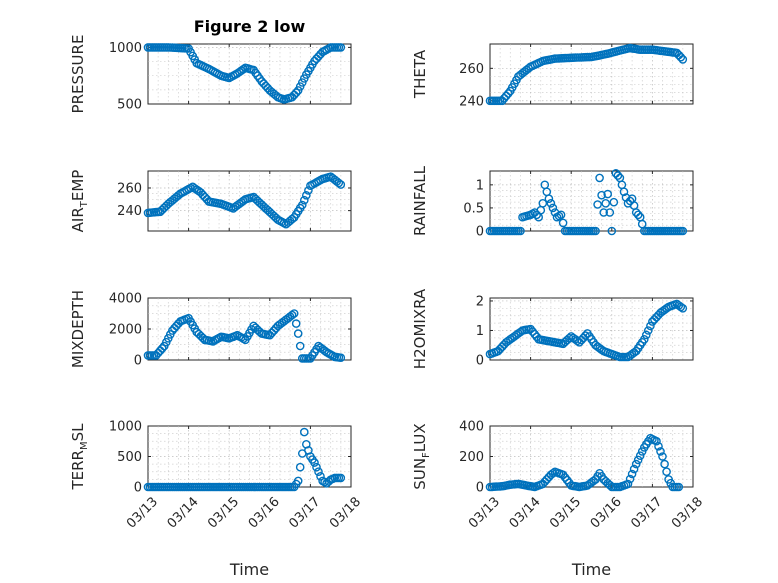 This screenshot has height=583, width=778. Describe the element at coordinates (471, 69) in the screenshot. I see `y-tick-label: 260` at that location.